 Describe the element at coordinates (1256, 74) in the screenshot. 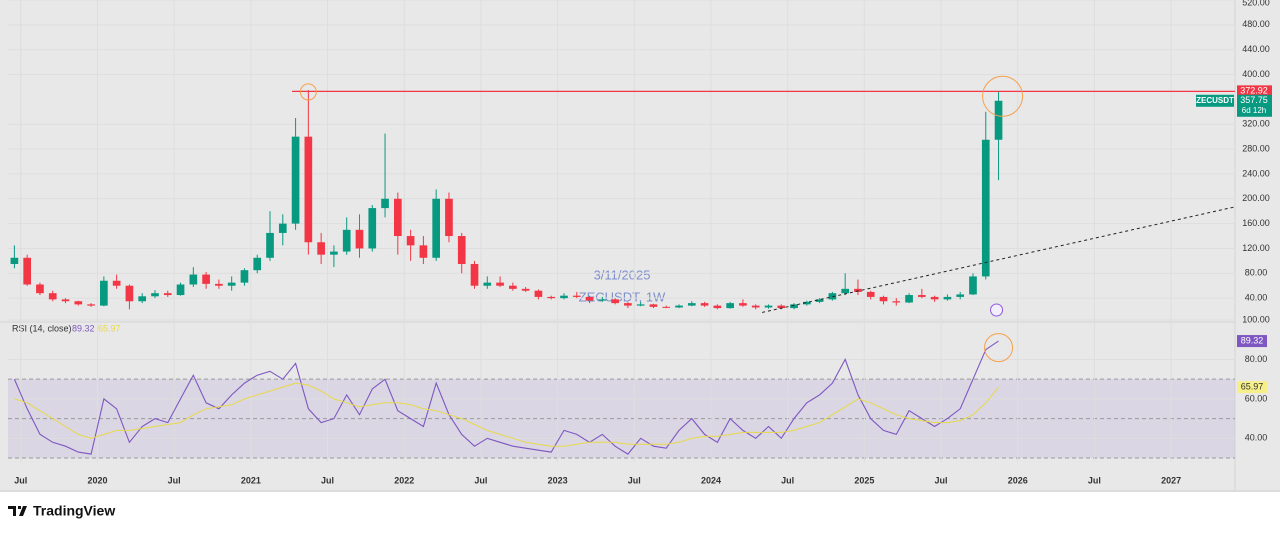

I see `y-tick-label: 400.00` at that location.